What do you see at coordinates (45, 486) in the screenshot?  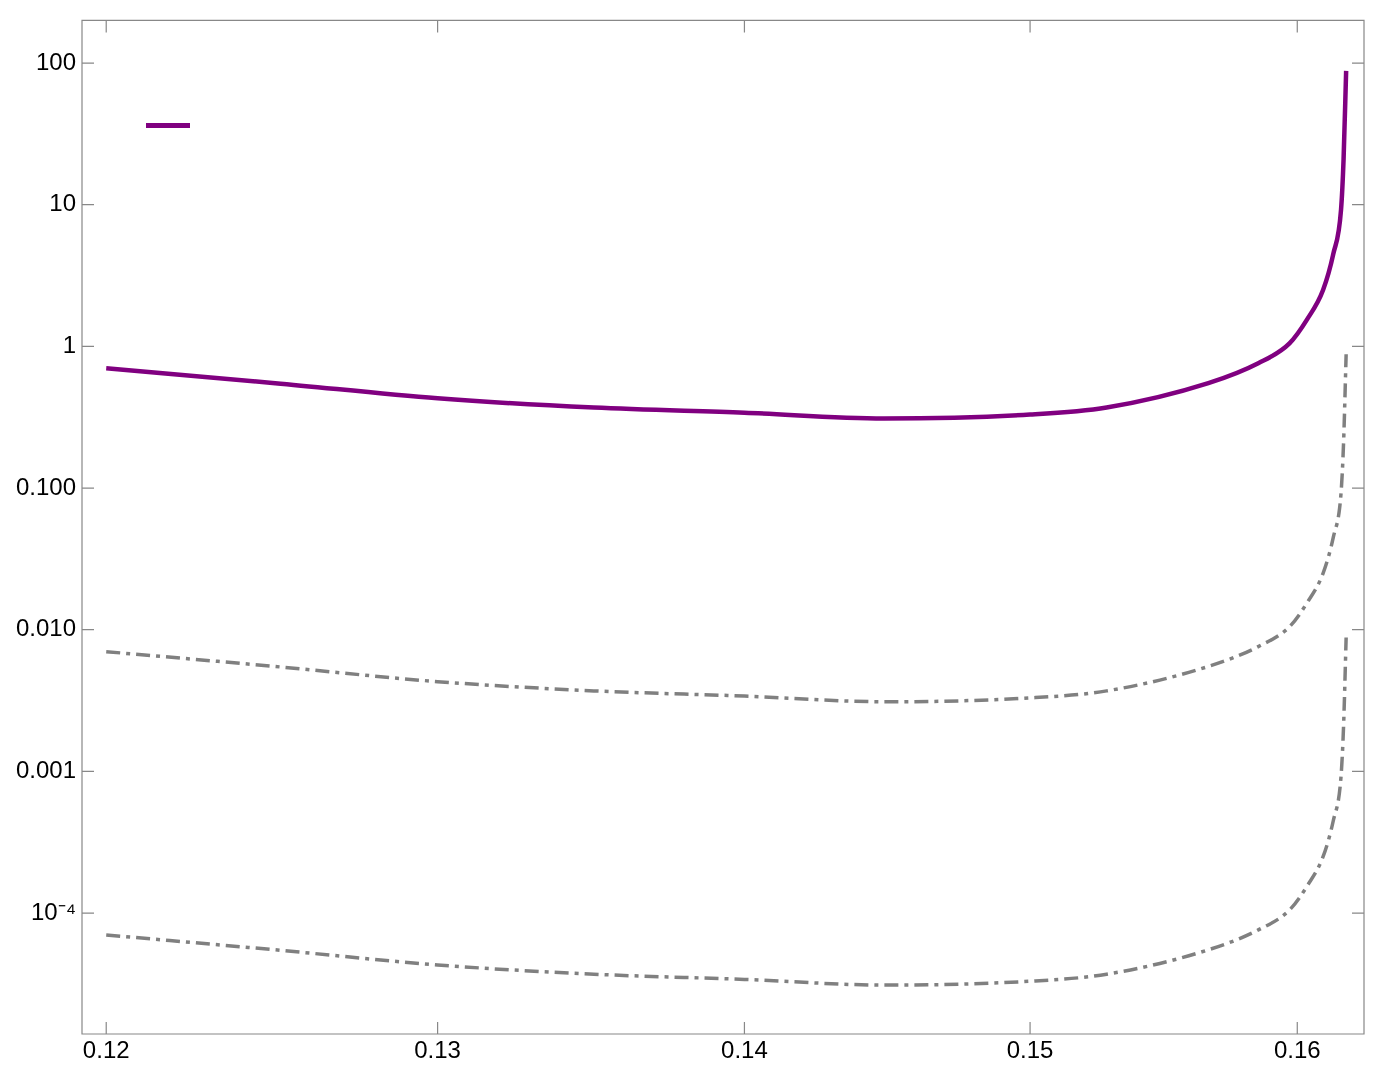 I see `y-tick-label: 0.100` at bounding box center [45, 486].